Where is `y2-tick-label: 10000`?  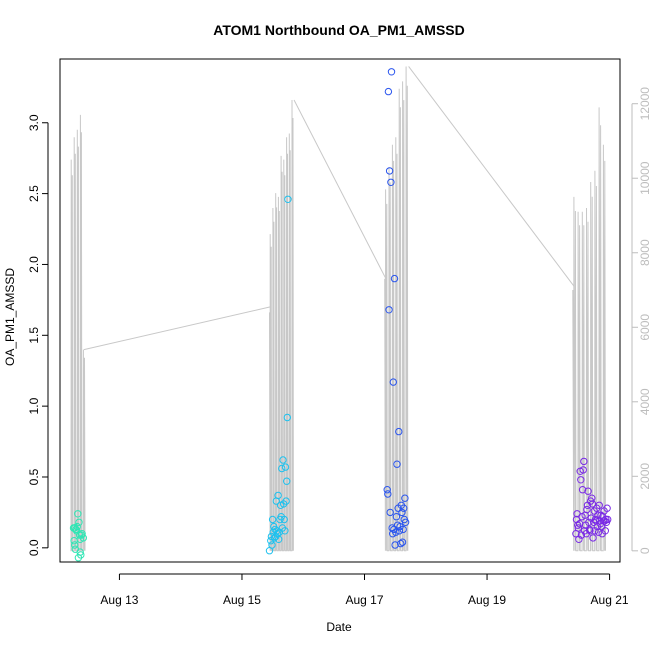
y2-tick-label: 10000 is located at coordinates (644, 178).